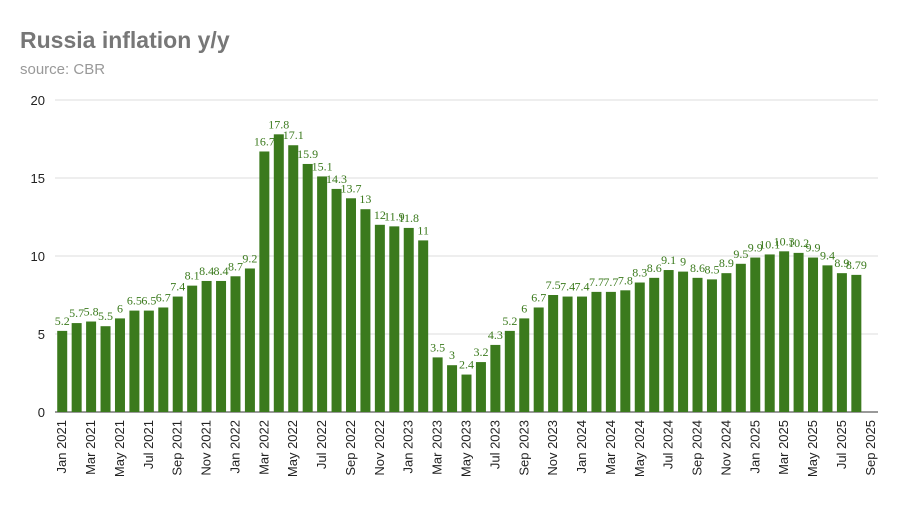 This screenshot has width=900, height=510. I want to click on x-tick-label: Mar 2021, so click(90, 447).